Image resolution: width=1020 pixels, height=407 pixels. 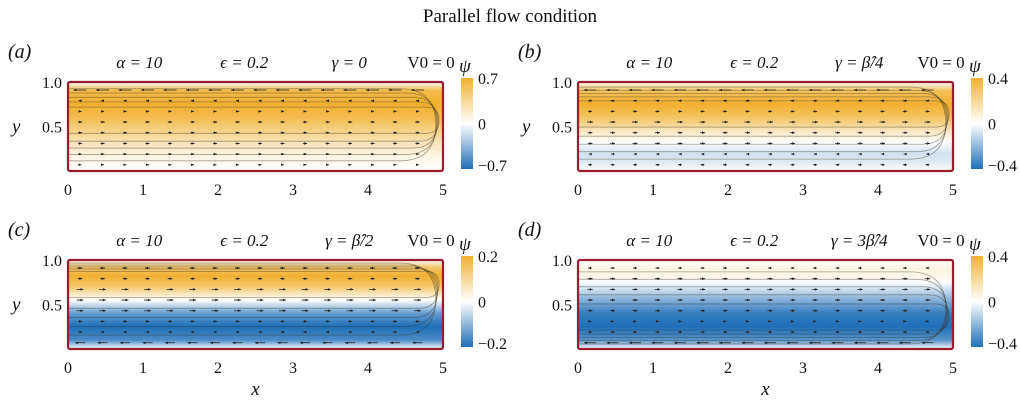 I want to click on streamline, so click(x=253, y=121).